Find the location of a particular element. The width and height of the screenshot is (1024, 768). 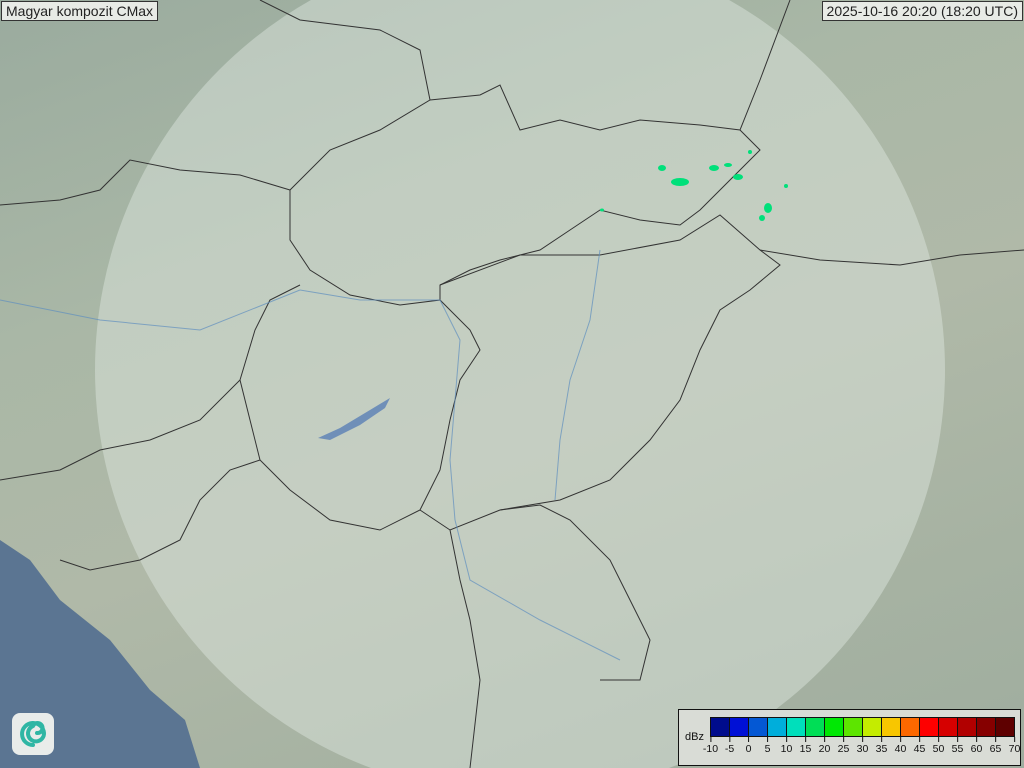

legend-ticks: -10 -5 0 5 10 15 20 25 30 35 40 45 50 55 60 65 70 is located at coordinates (861, 749).